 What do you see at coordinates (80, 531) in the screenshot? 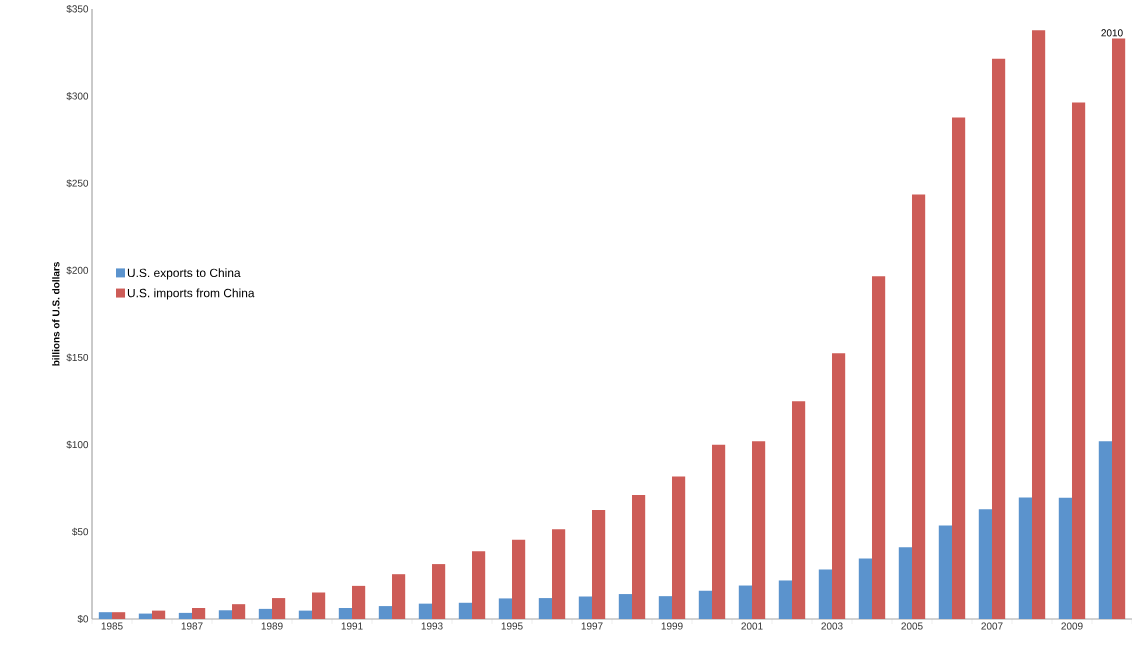
I see `y-tick-label: $50` at bounding box center [80, 531].